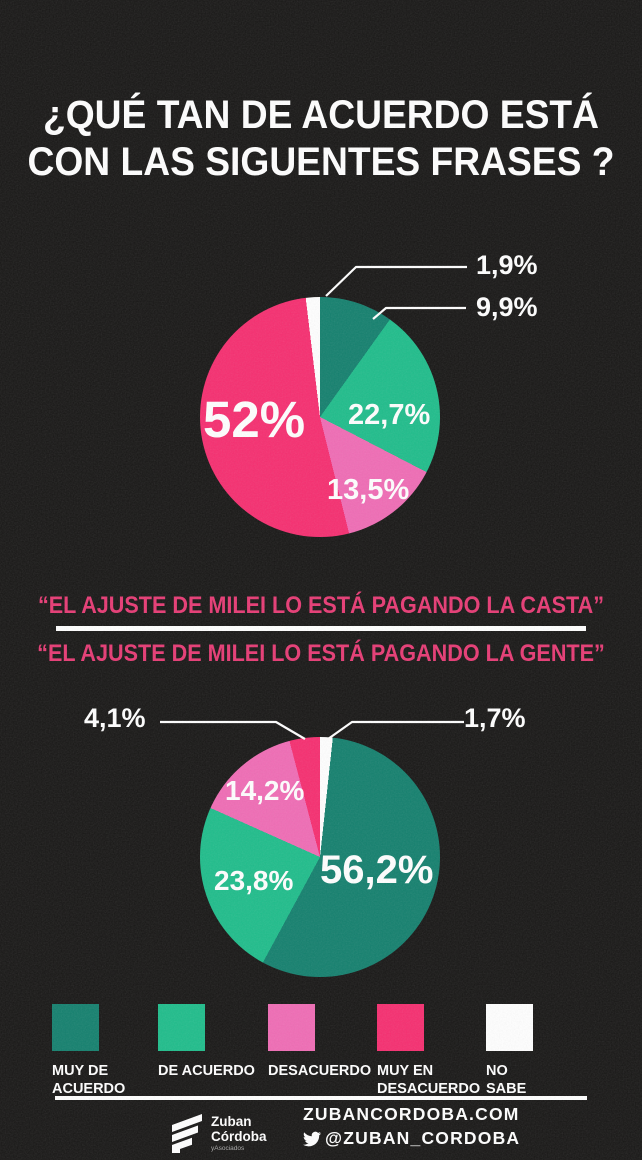  What do you see at coordinates (368, 490) in the screenshot?
I see `value-label-desacuerdo-1: 13,5%` at bounding box center [368, 490].